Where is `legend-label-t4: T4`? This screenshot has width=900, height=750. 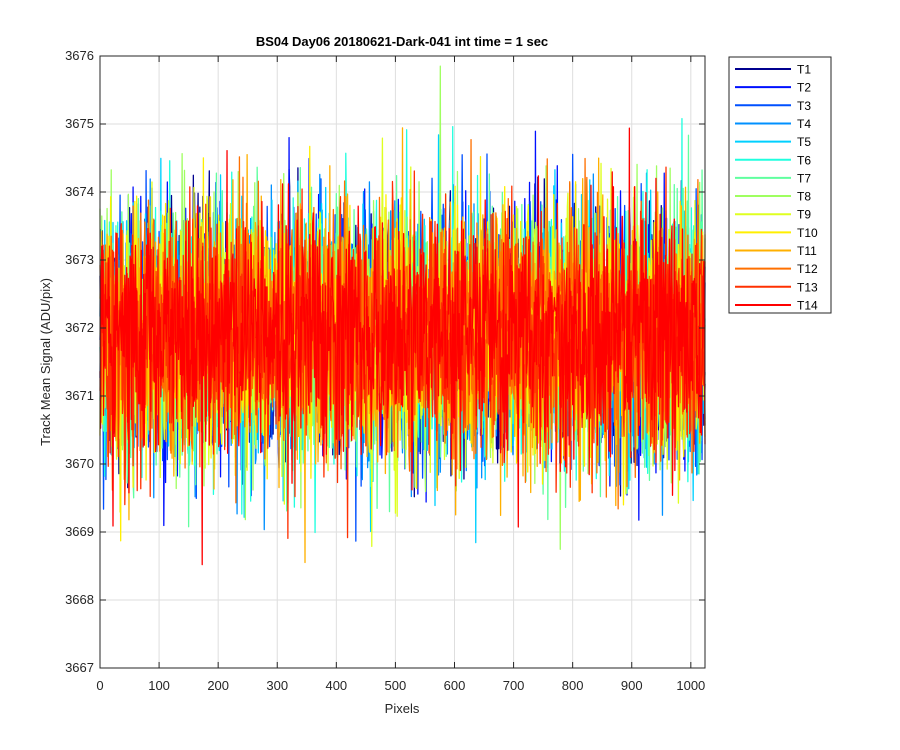
legend-label-t4: T4 is located at coordinates (804, 124).